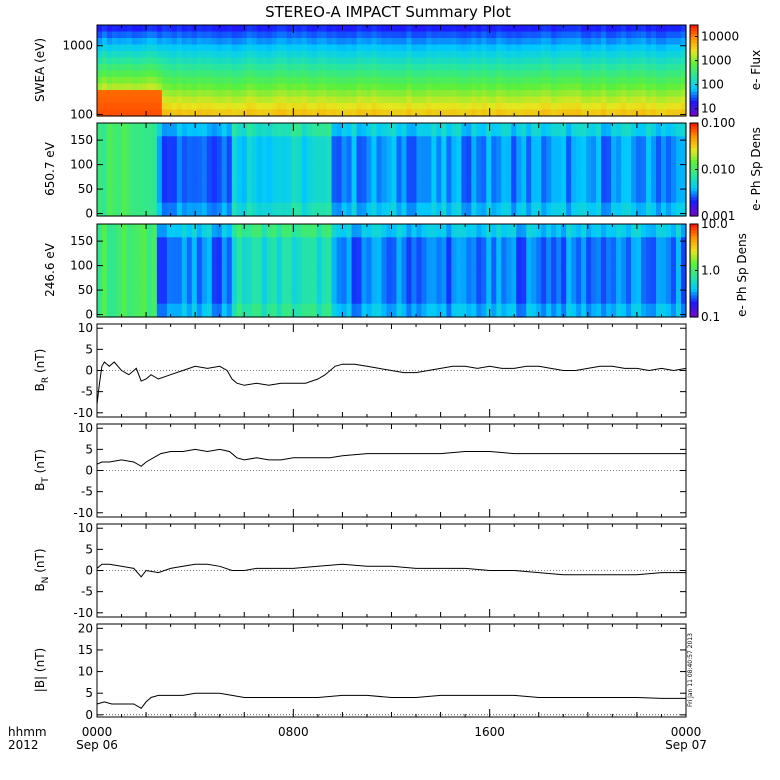 Image resolution: width=780 pixels, height=780 pixels. I want to click on colorbar-swatch-swea, so click(694, 72).